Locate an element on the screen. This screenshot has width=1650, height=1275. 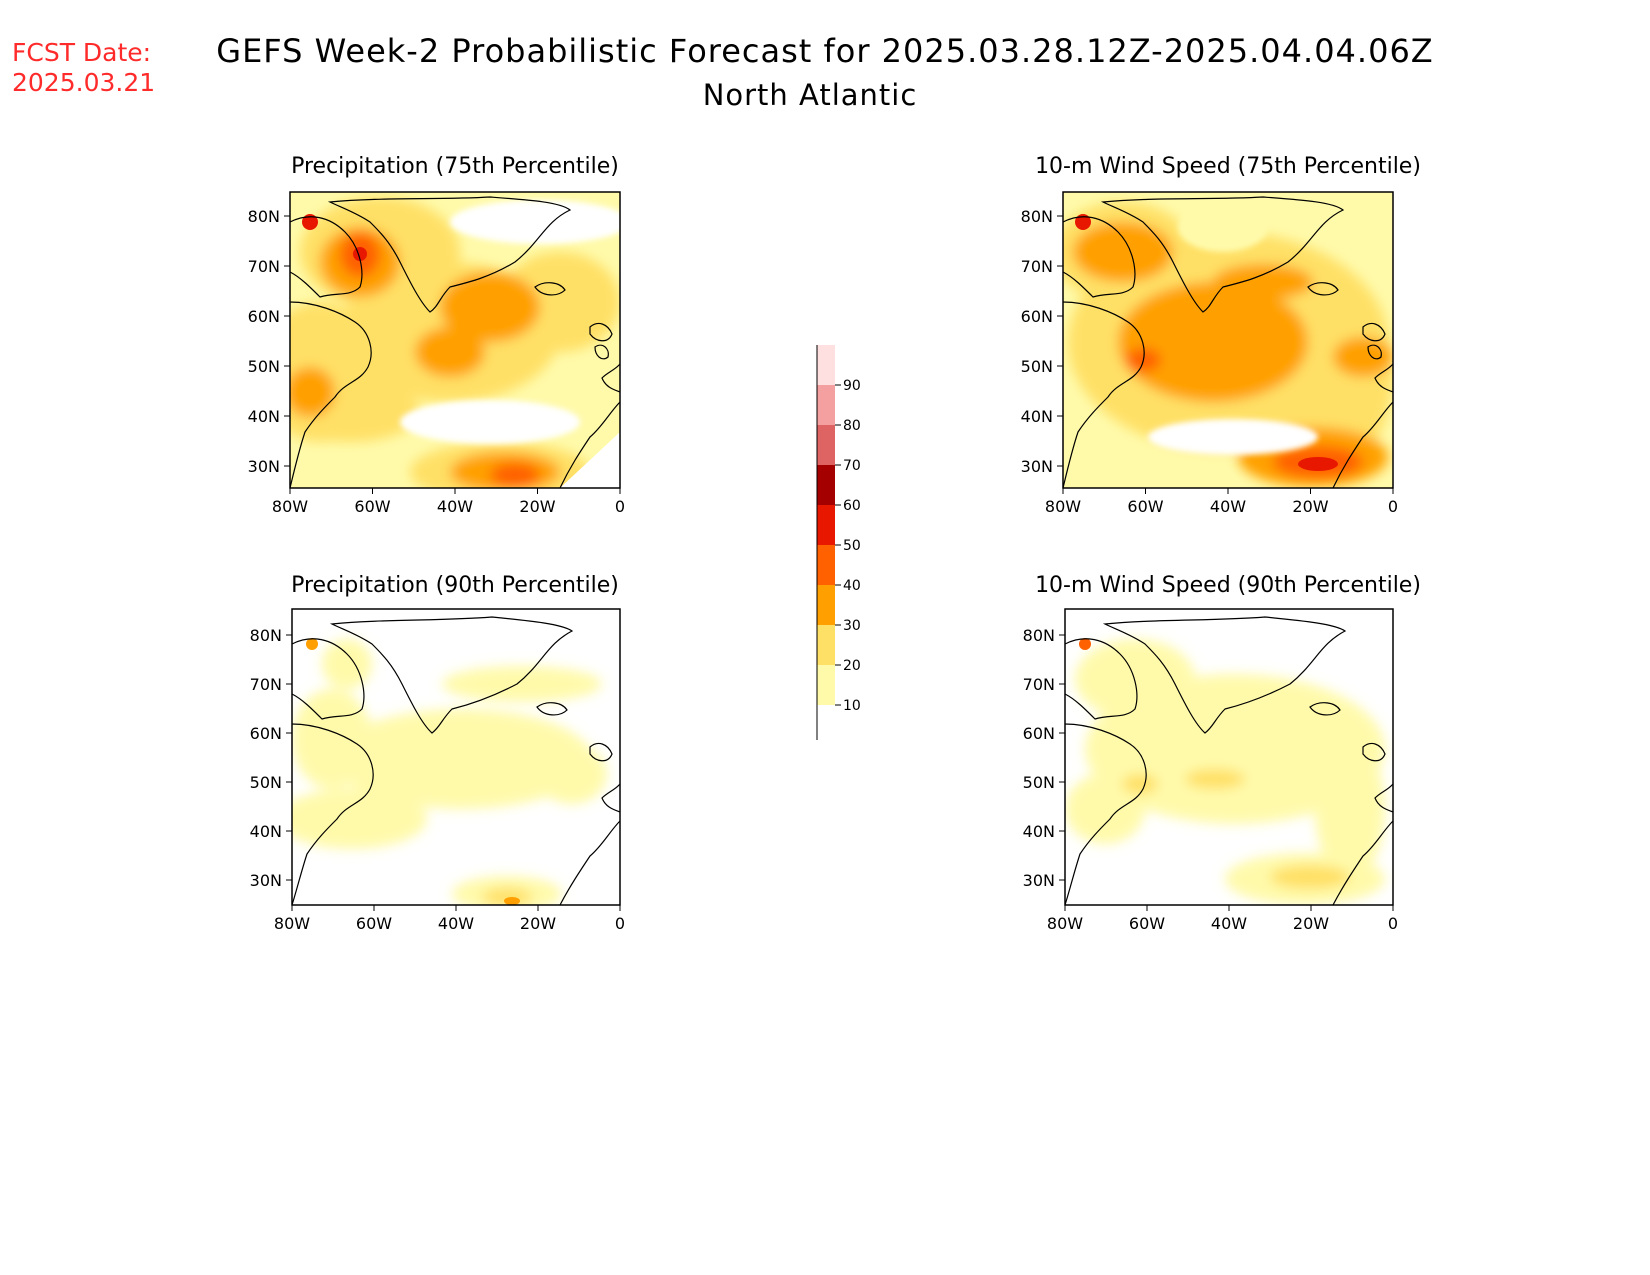
colorbar-tick-label: 40 is located at coordinates (852, 586).